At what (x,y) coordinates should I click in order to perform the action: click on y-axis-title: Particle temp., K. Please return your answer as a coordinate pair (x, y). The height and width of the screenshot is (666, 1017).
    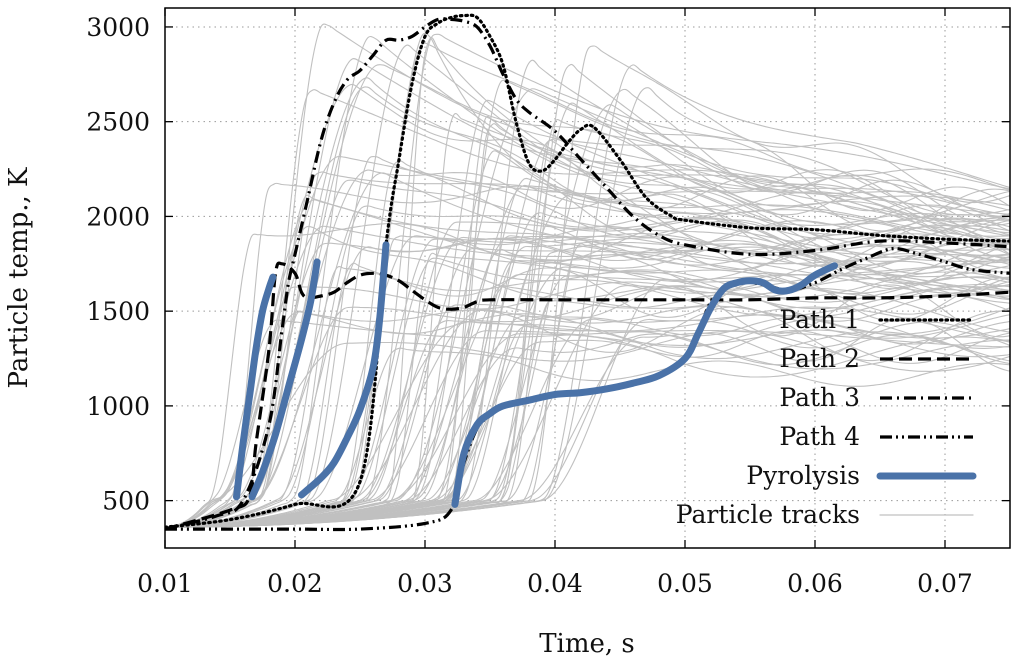
    Looking at the image, I should click on (19, 277).